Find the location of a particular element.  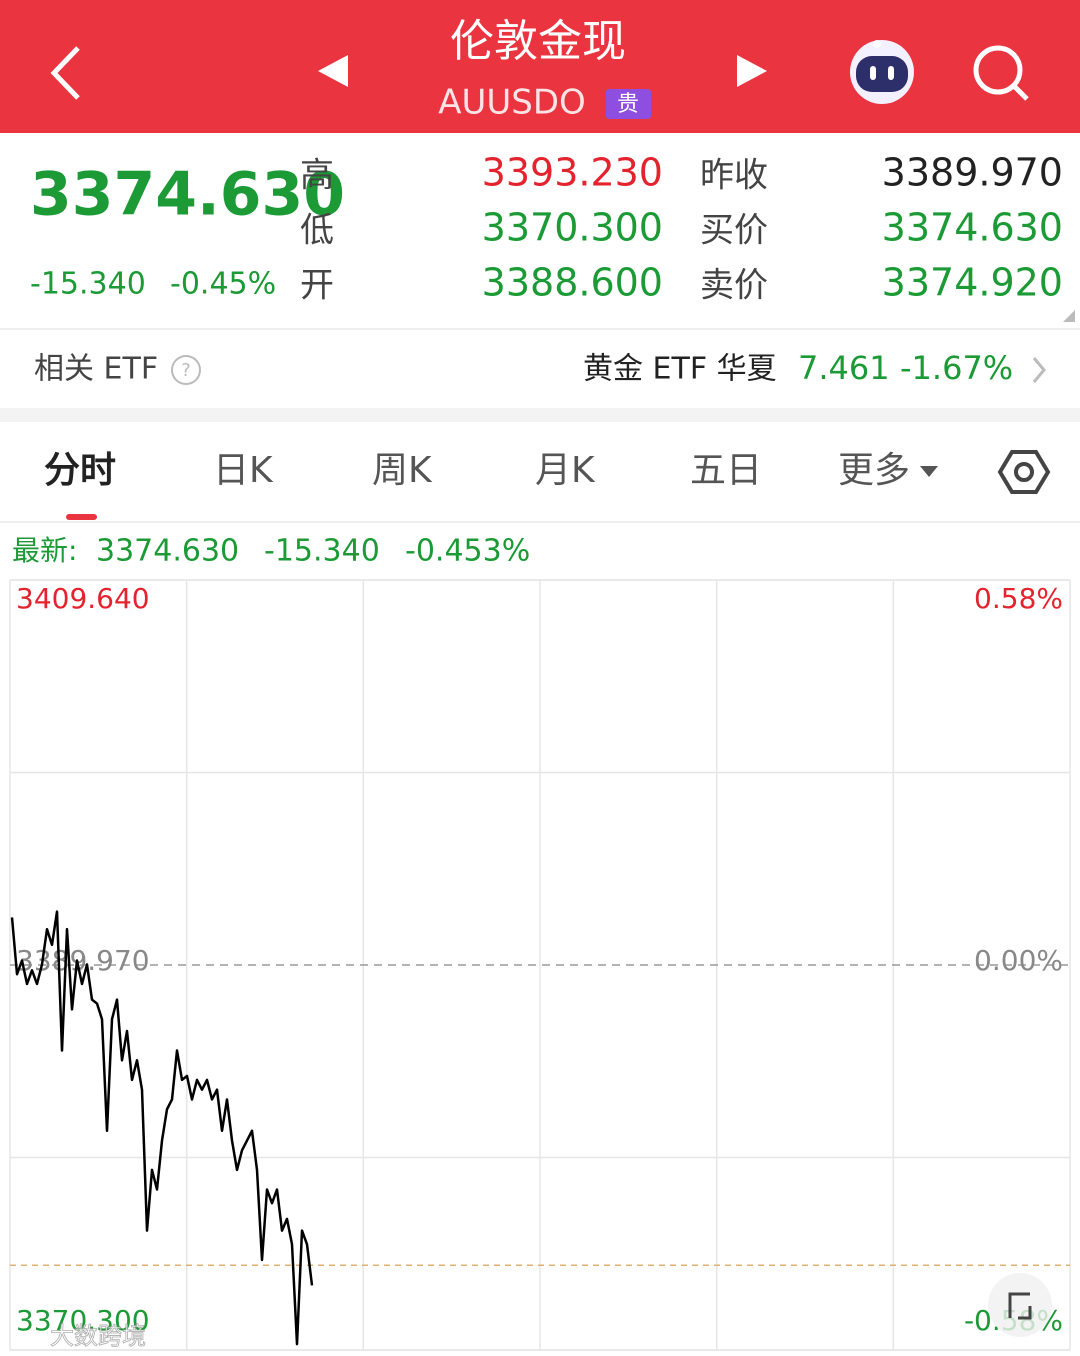

stat-label: 买价 is located at coordinates (734, 231).